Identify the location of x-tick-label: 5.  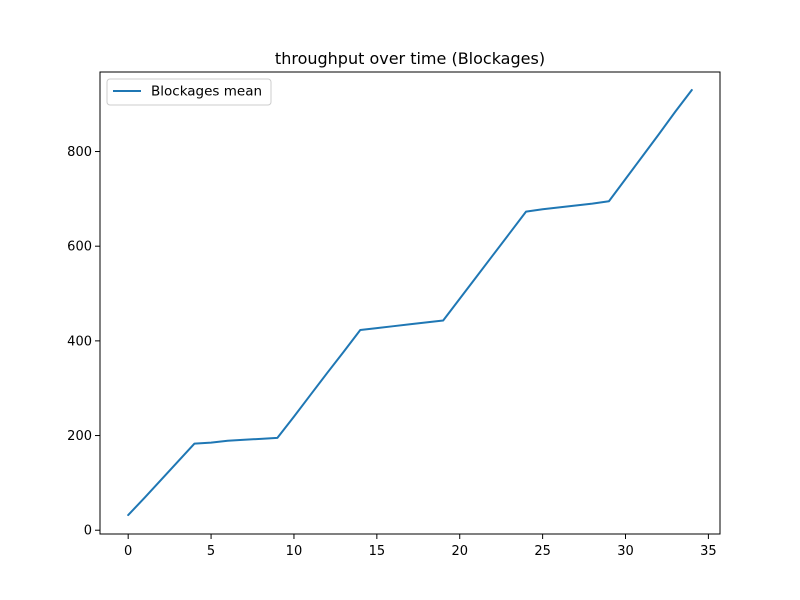
(211, 551).